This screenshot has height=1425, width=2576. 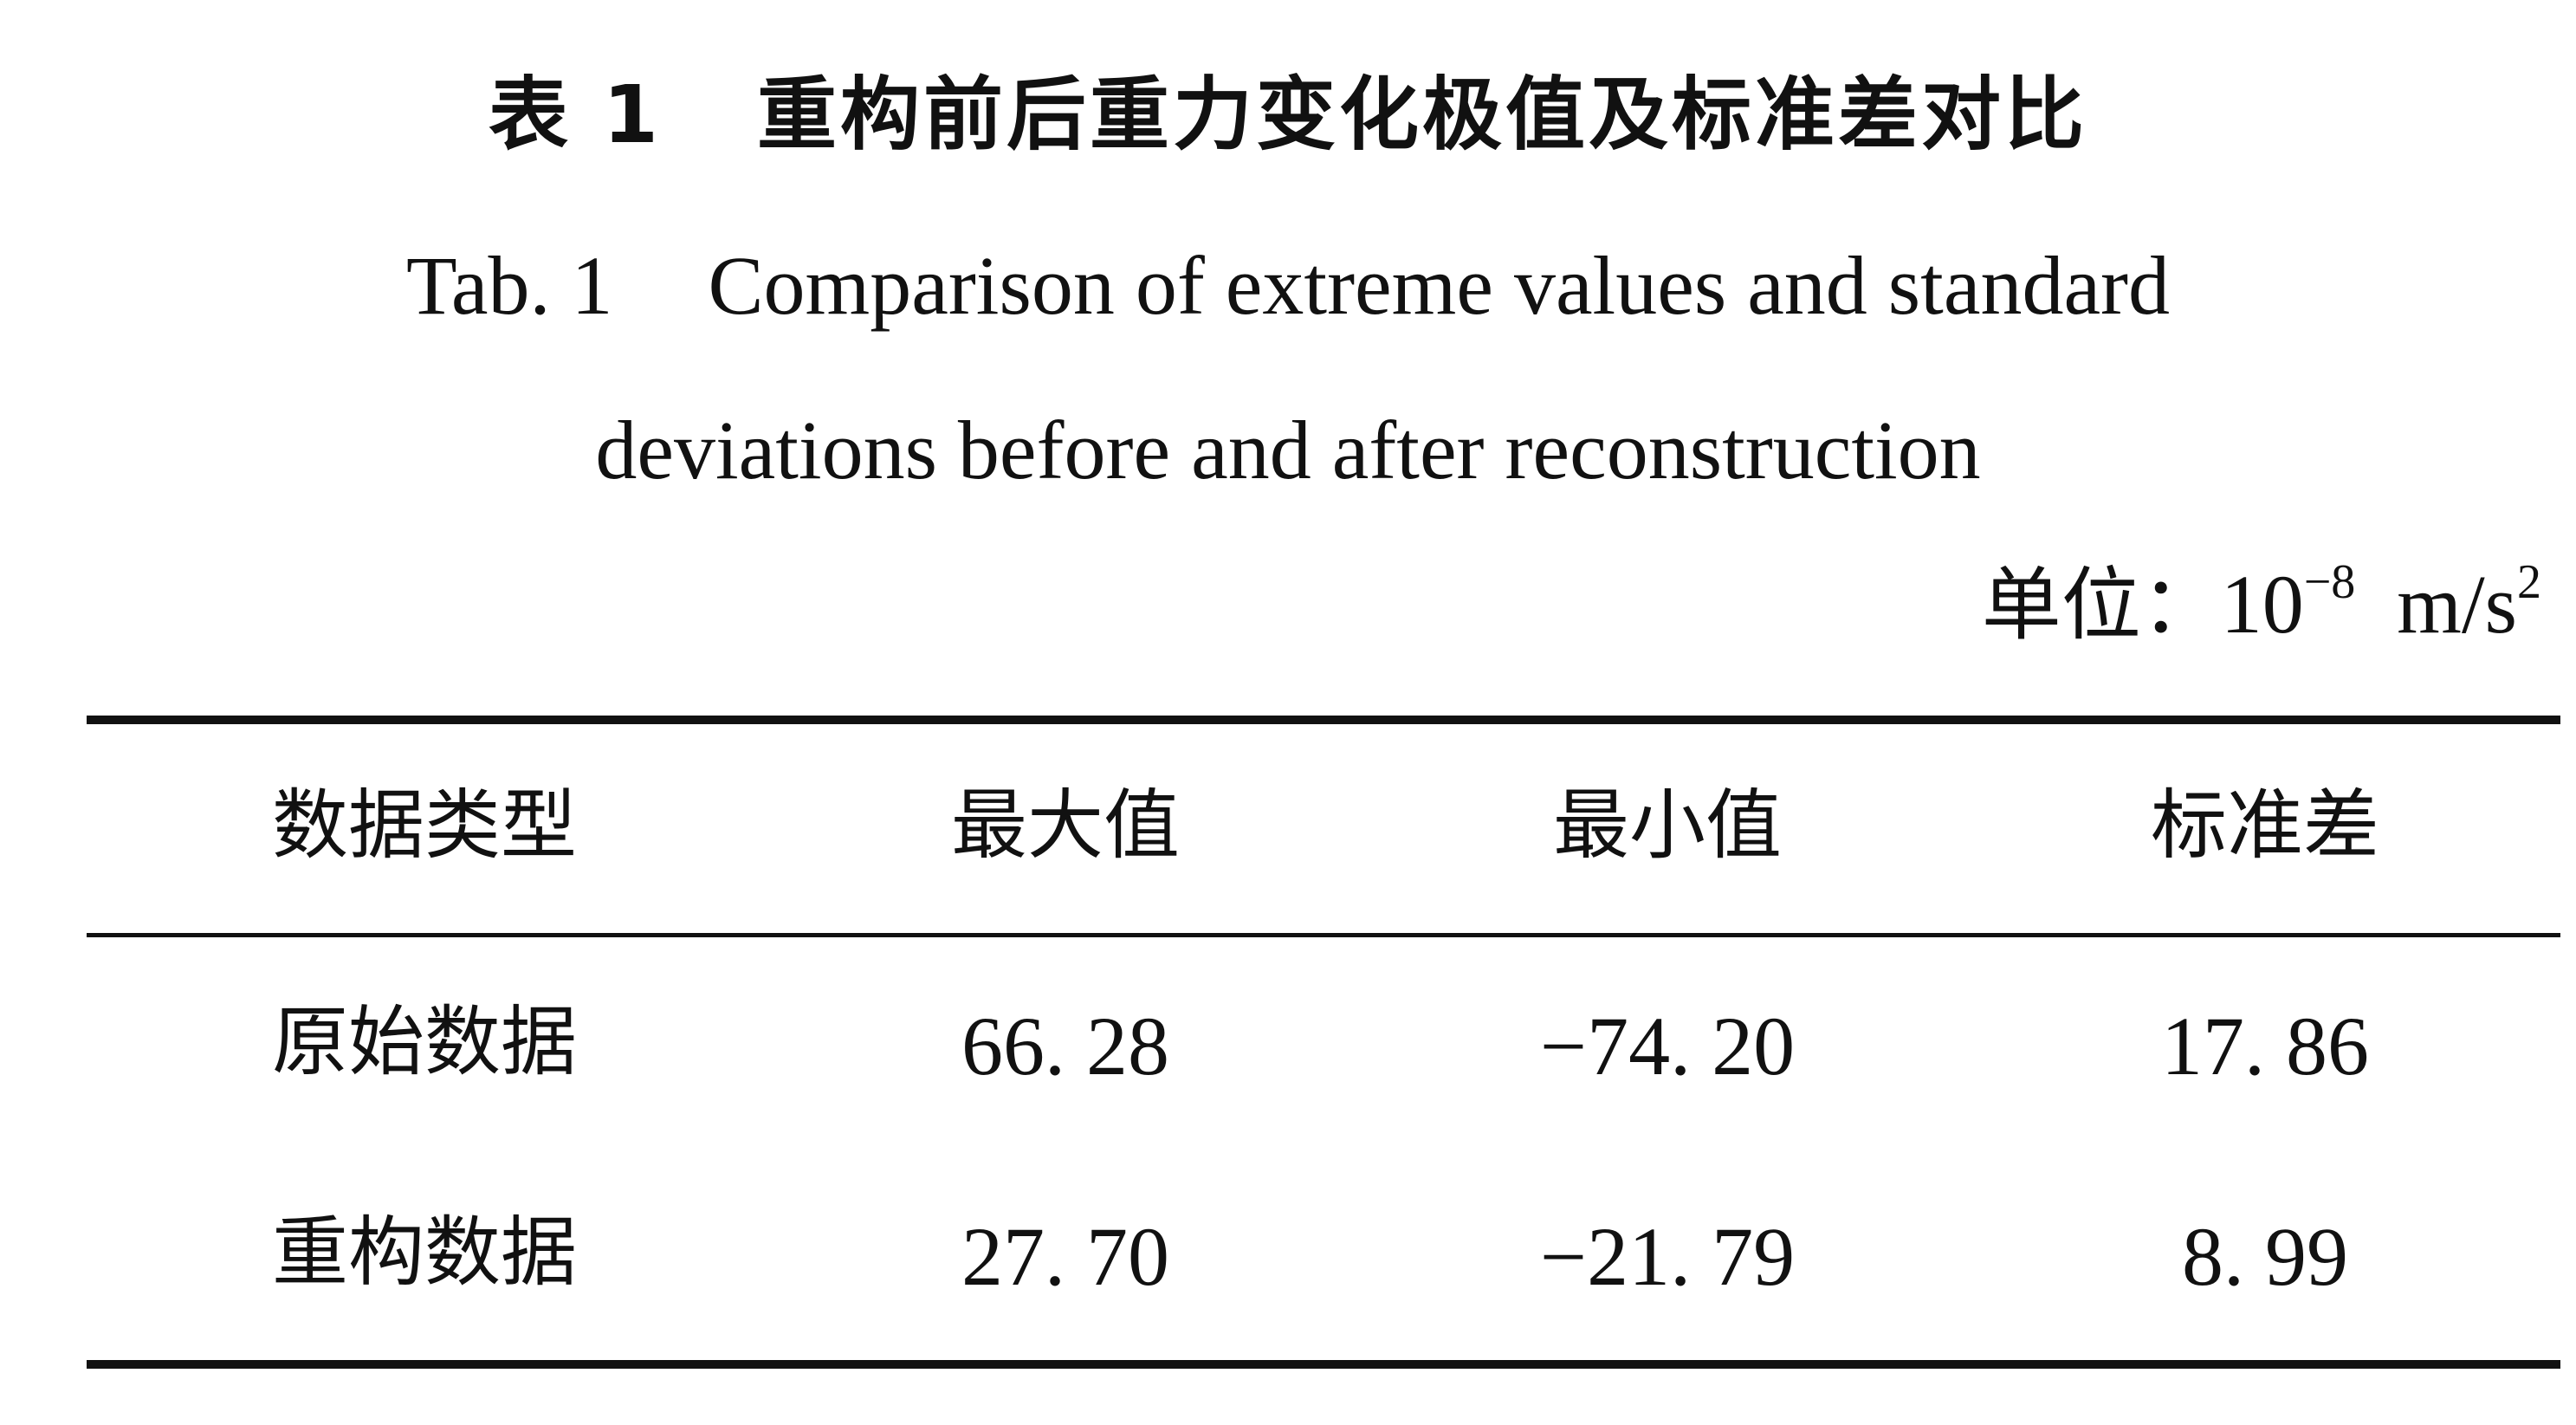 What do you see at coordinates (1667, 1046) in the screenshot?
I see `row-original-min: −74. 20` at bounding box center [1667, 1046].